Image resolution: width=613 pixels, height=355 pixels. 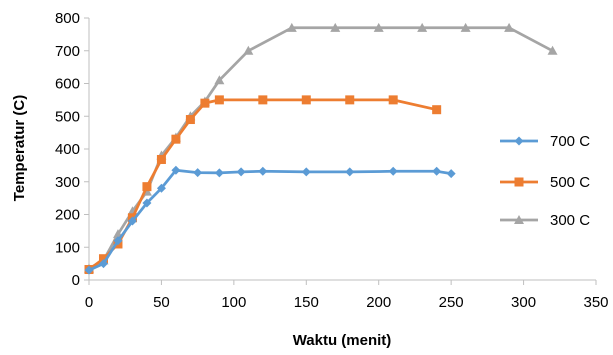 What do you see at coordinates (67, 18) in the screenshot?
I see `y-tick-label: 800` at bounding box center [67, 18].